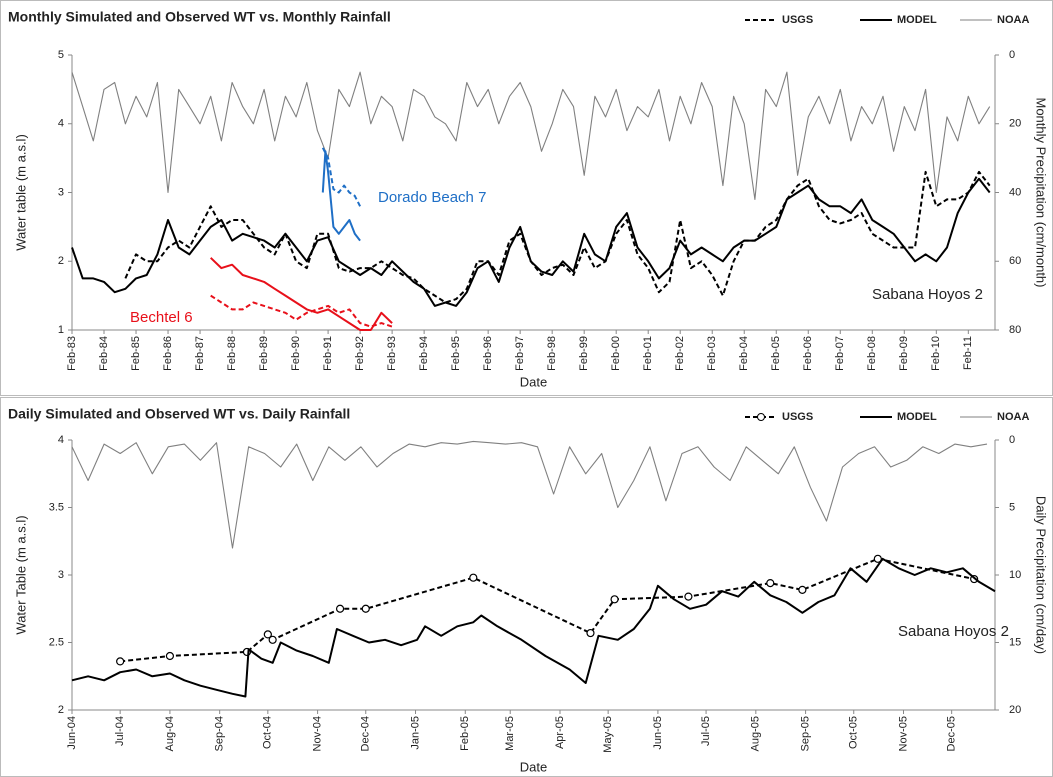  What do you see at coordinates (680, 353) in the screenshot?
I see `x-tick-label: Feb-02` at bounding box center [680, 353].